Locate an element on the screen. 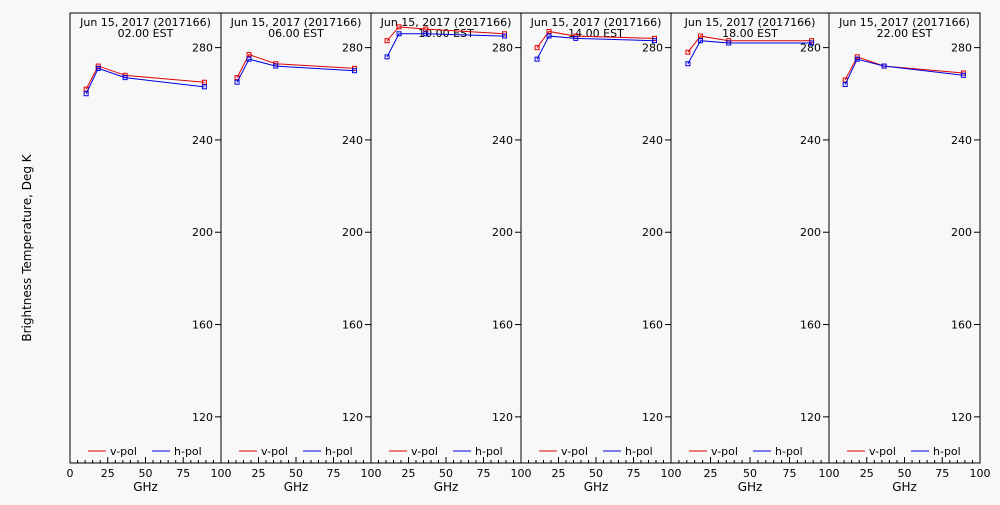 The height and width of the screenshot is (505, 1000). y-tick-label: 160 is located at coordinates (810, 325).